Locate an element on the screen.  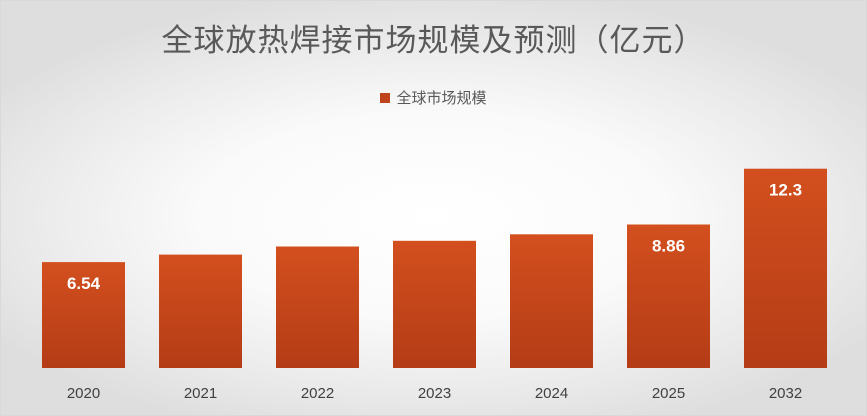
bar-2020 is located at coordinates (83, 315).